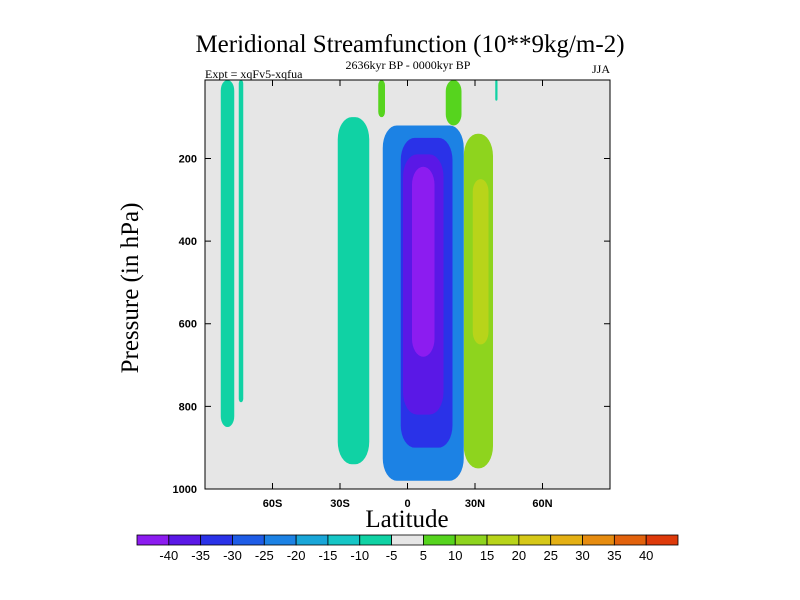 This screenshot has height=600, width=800. I want to click on colorbar-labels: -40 -35 -30 -25 -20 -15 -10 -5 5 10 15 20 25 30 35 40, so click(406, 555).